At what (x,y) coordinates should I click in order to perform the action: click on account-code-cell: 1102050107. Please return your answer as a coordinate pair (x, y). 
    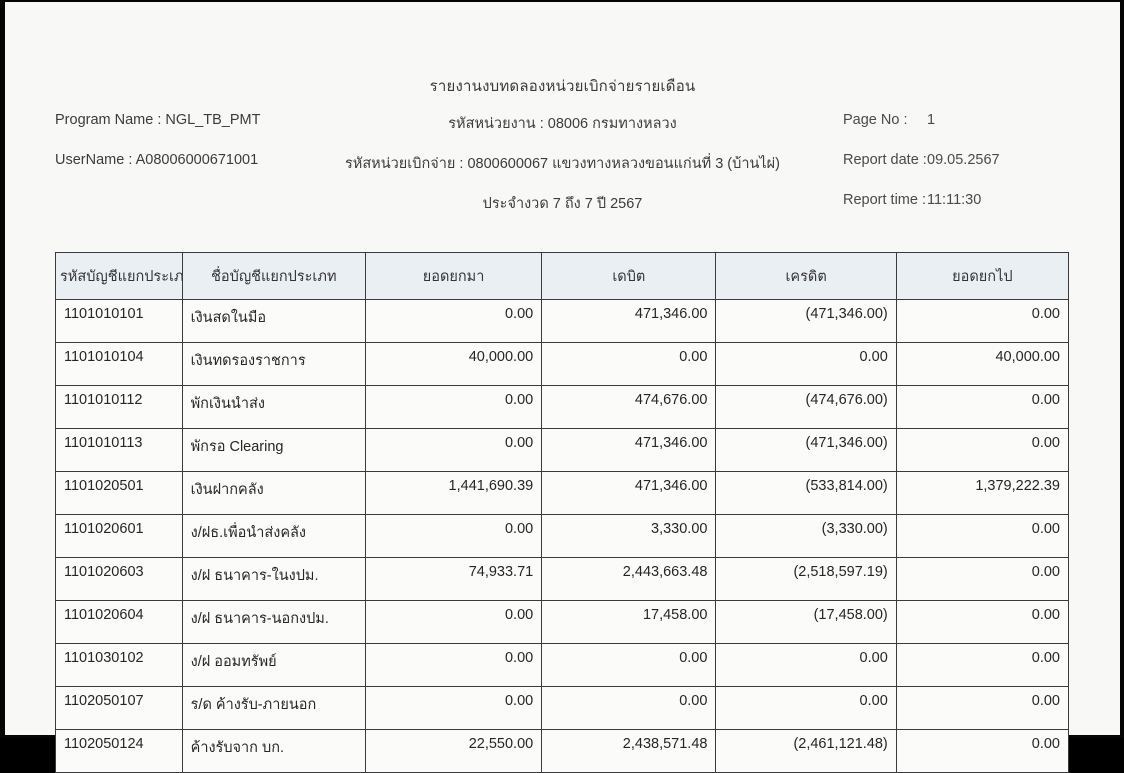
    Looking at the image, I should click on (119, 708).